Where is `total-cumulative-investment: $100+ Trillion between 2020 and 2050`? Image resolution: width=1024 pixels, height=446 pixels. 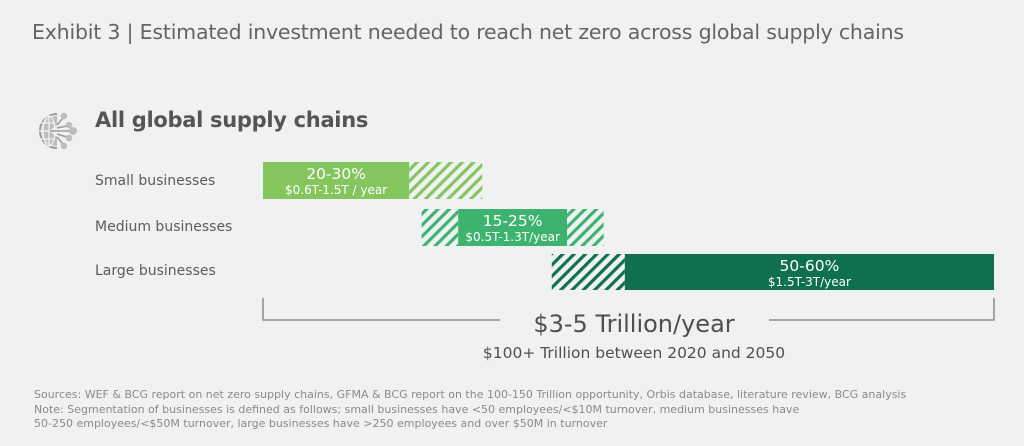 total-cumulative-investment: $100+ Trillion between 2020 and 2050 is located at coordinates (634, 353).